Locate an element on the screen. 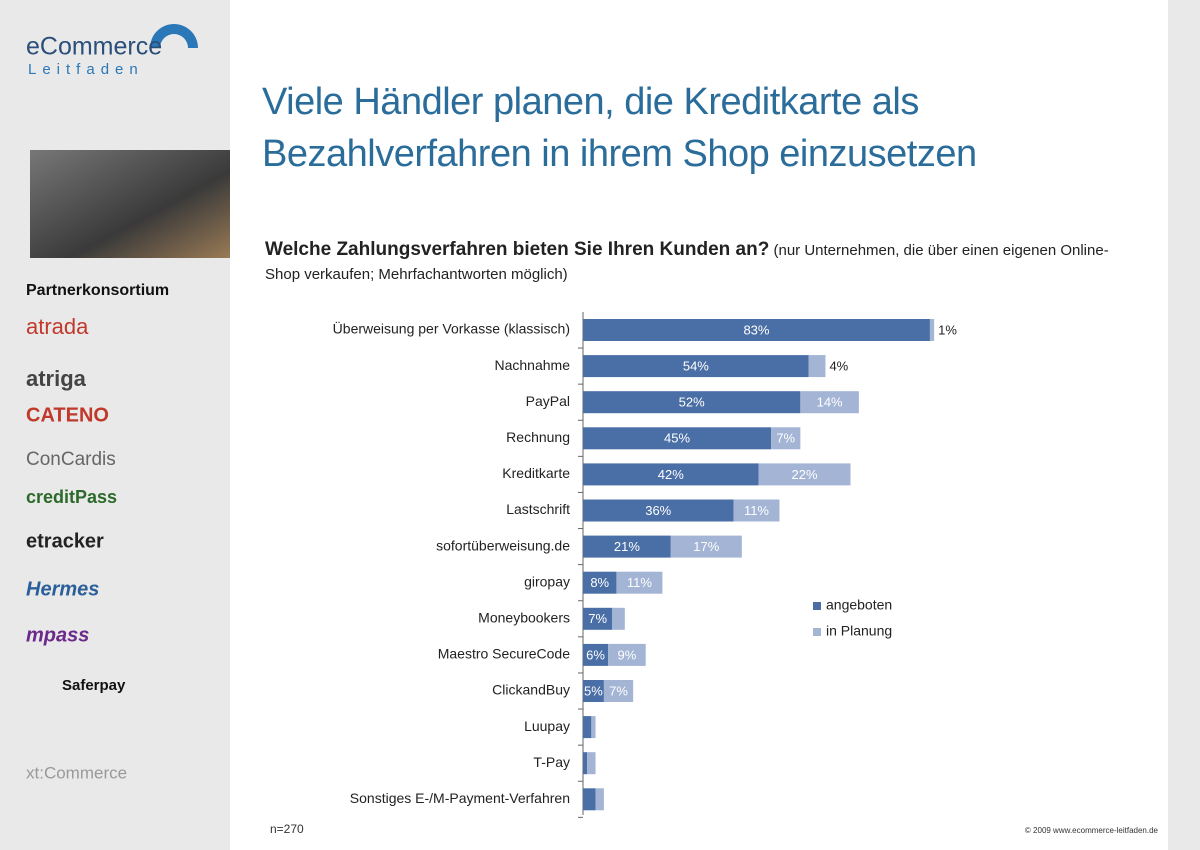  partner-logo: creditPass is located at coordinates (71, 497).